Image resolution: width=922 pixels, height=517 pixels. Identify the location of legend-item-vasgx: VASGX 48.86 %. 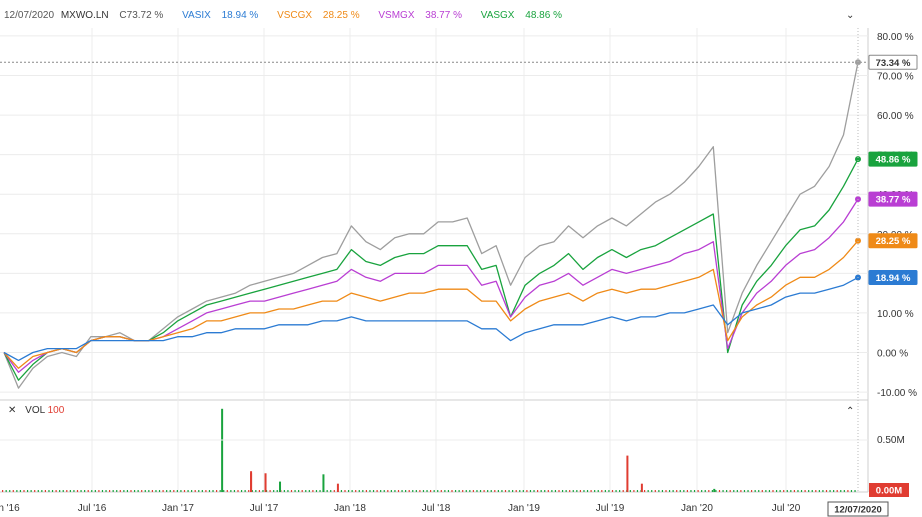
(521, 15).